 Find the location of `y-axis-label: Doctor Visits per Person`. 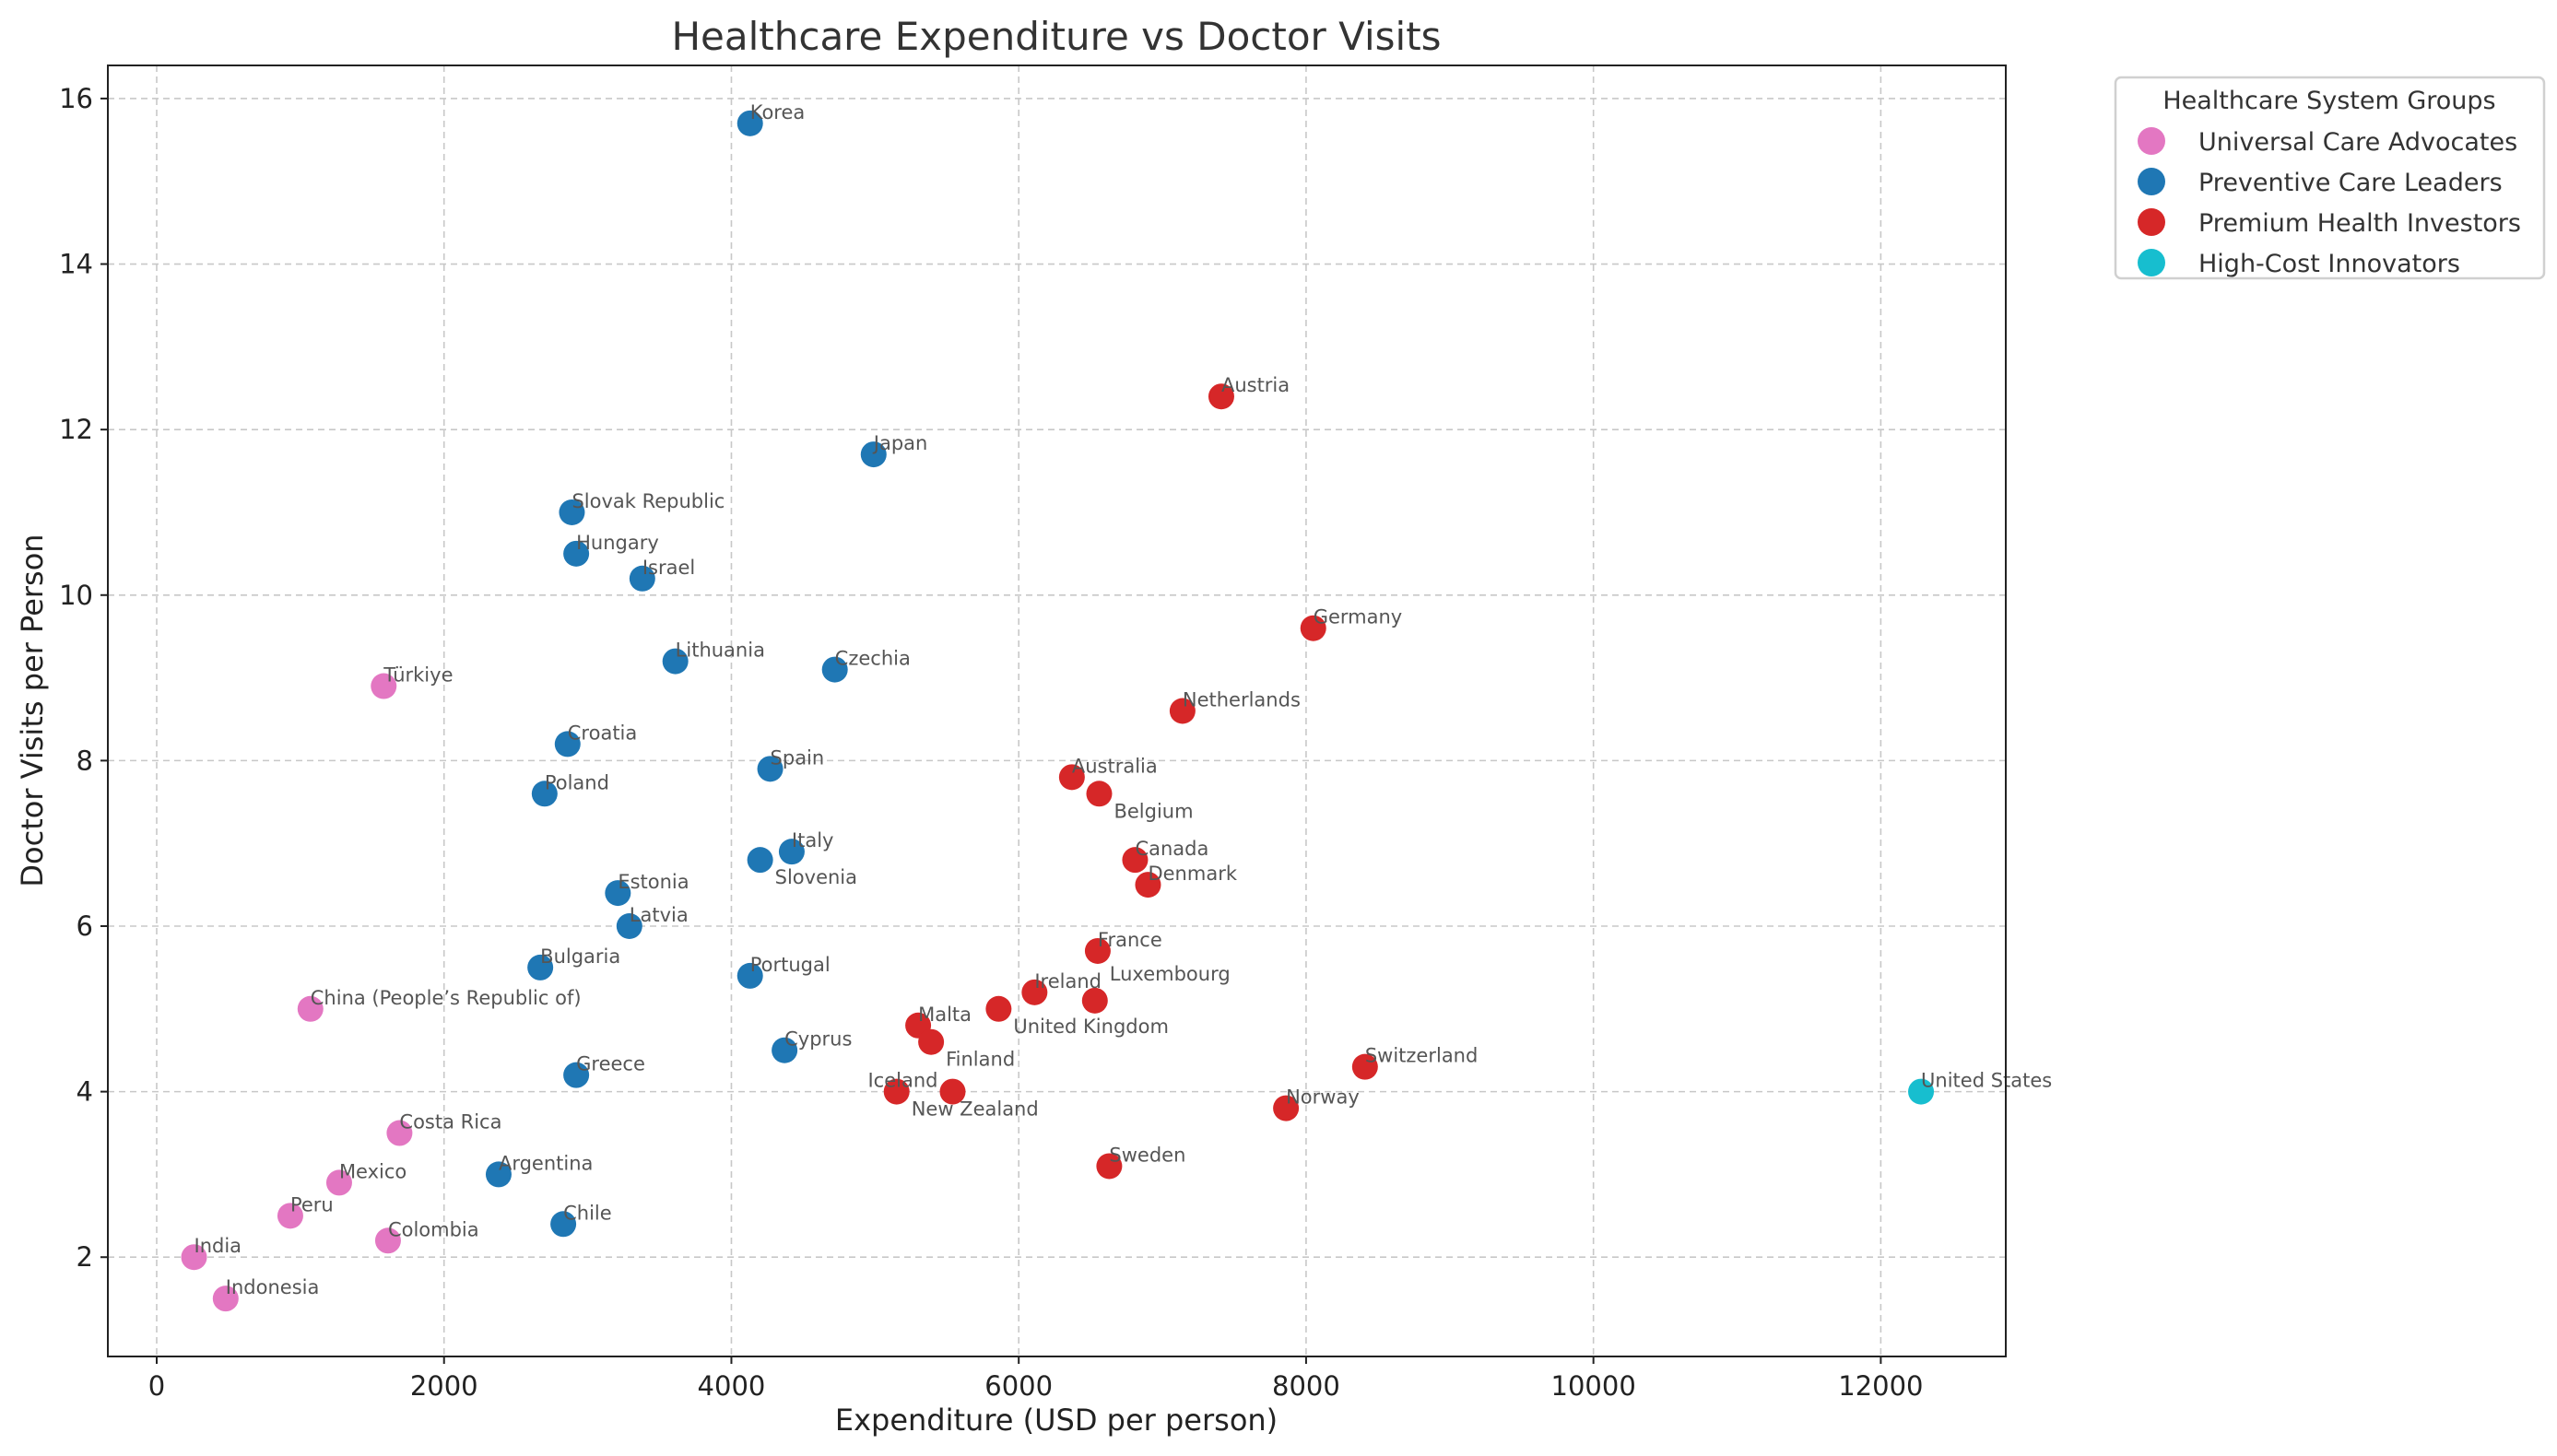

y-axis-label: Doctor Visits per Person is located at coordinates (32, 710).